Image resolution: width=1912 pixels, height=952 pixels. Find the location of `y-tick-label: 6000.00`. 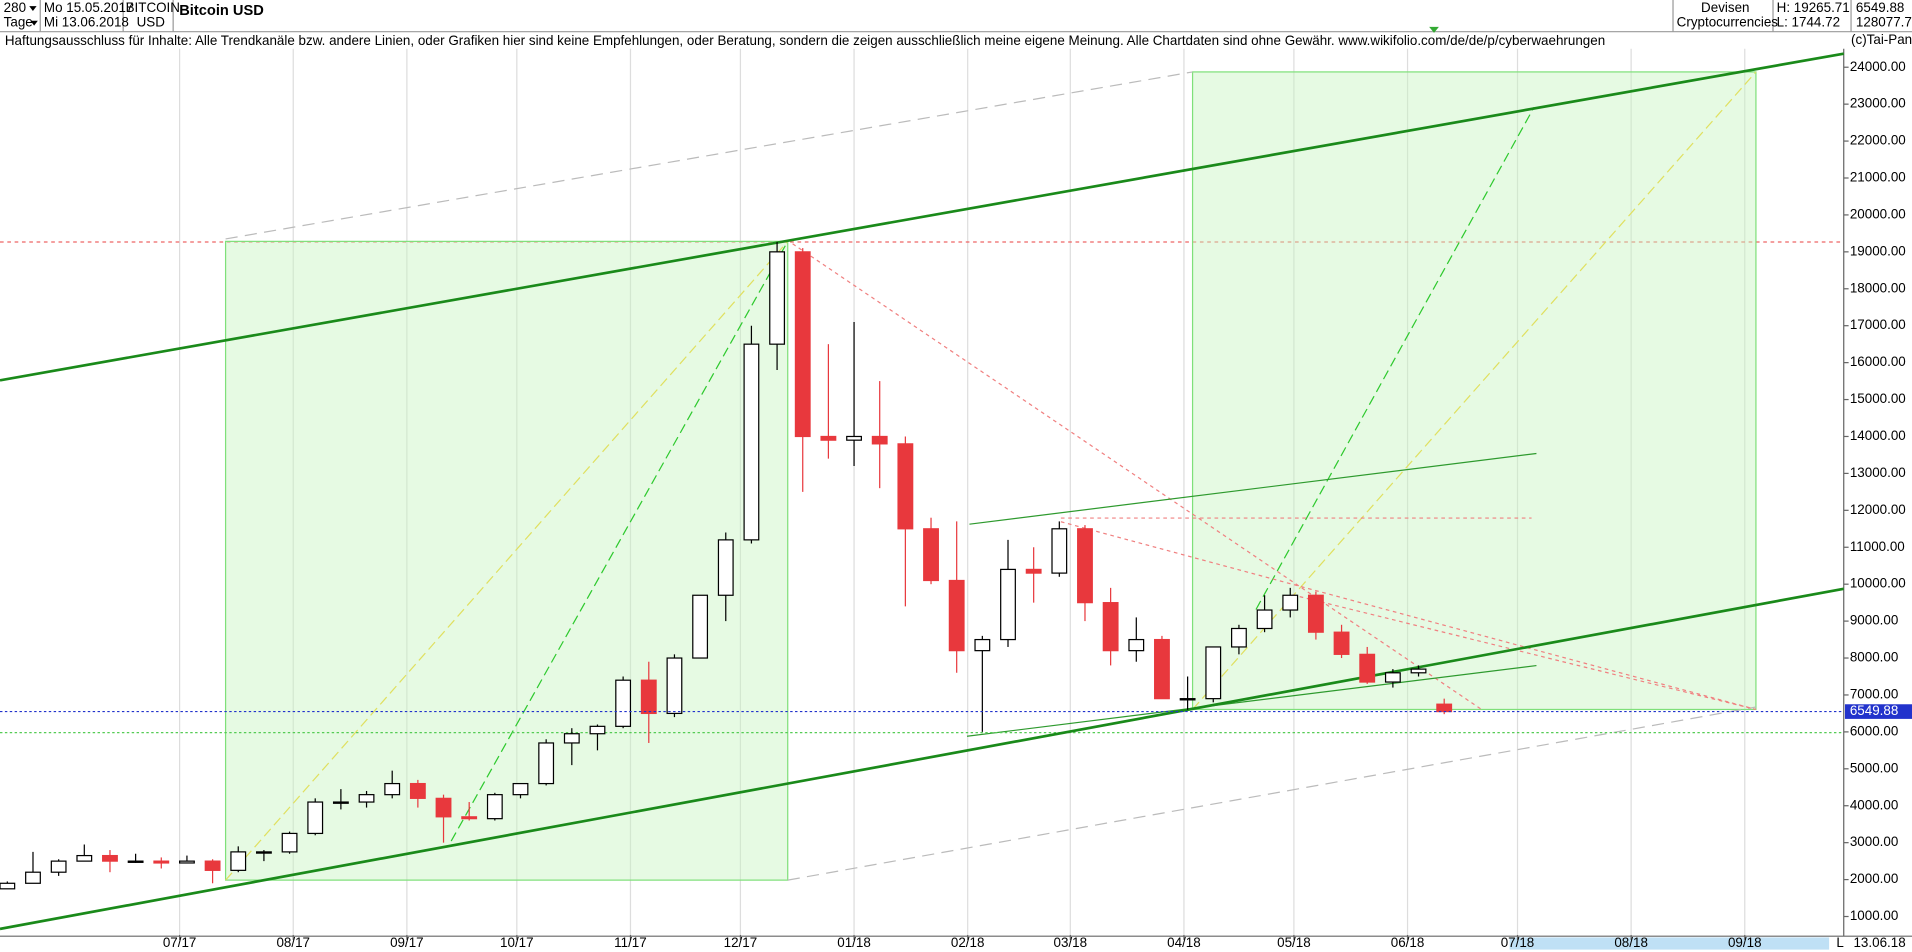

y-tick-label: 6000.00 is located at coordinates (1874, 730).